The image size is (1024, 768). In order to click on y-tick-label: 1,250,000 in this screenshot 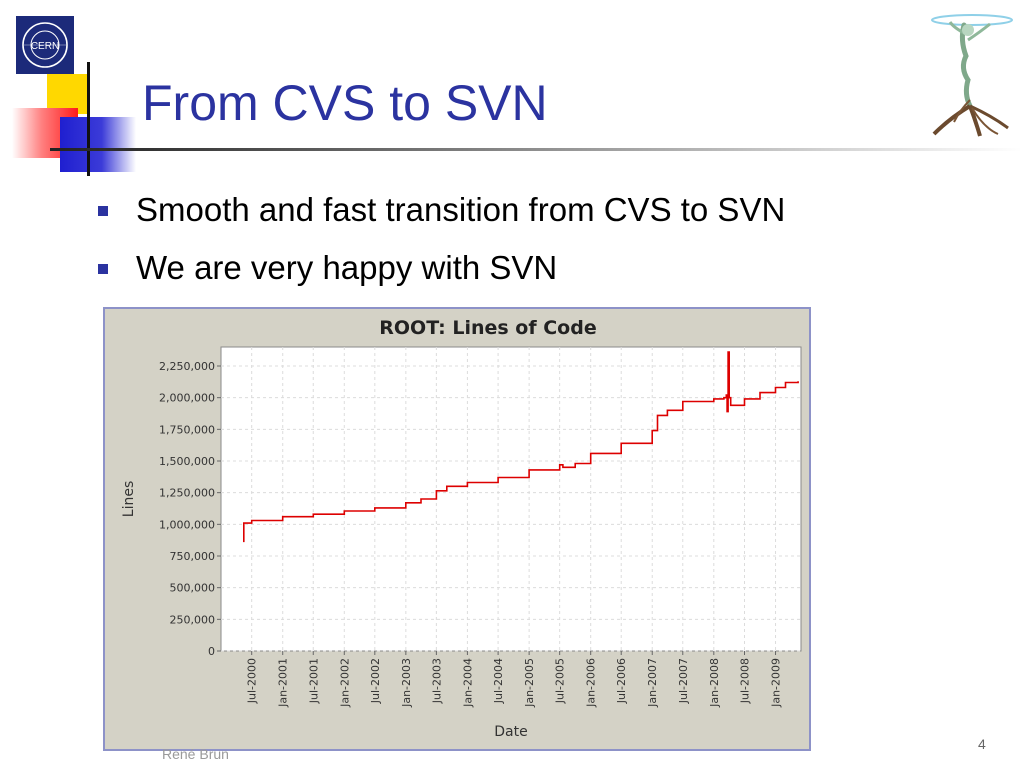, I will do `click(187, 493)`.